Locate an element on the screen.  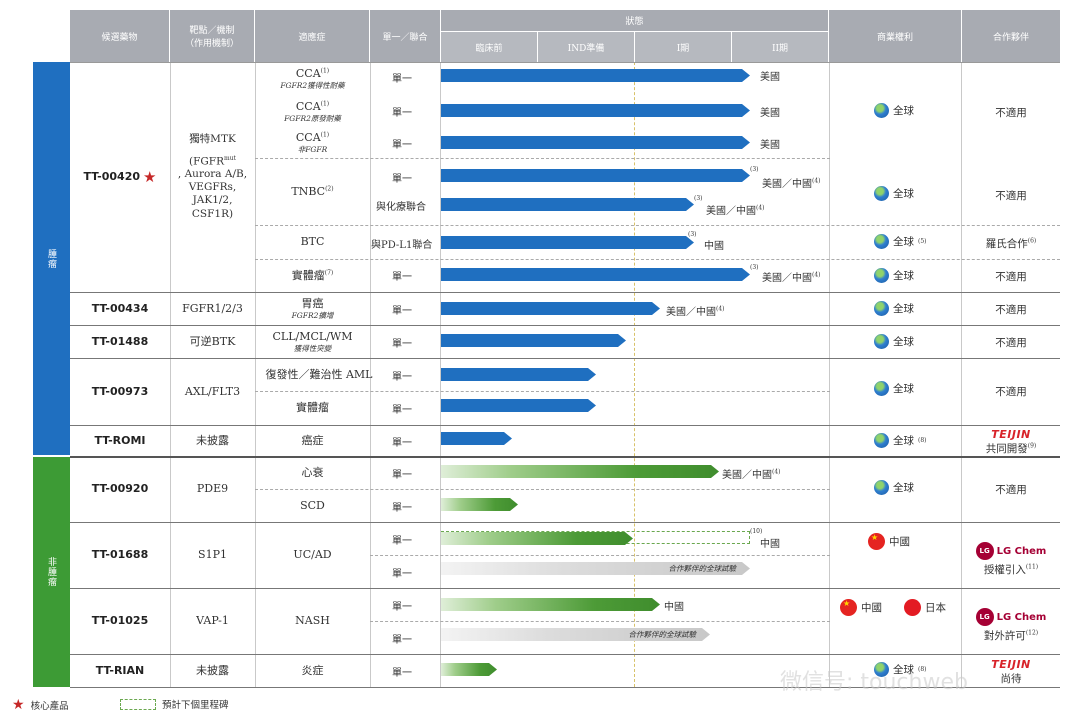
header-rights: 商業權利 is located at coordinates (895, 36).